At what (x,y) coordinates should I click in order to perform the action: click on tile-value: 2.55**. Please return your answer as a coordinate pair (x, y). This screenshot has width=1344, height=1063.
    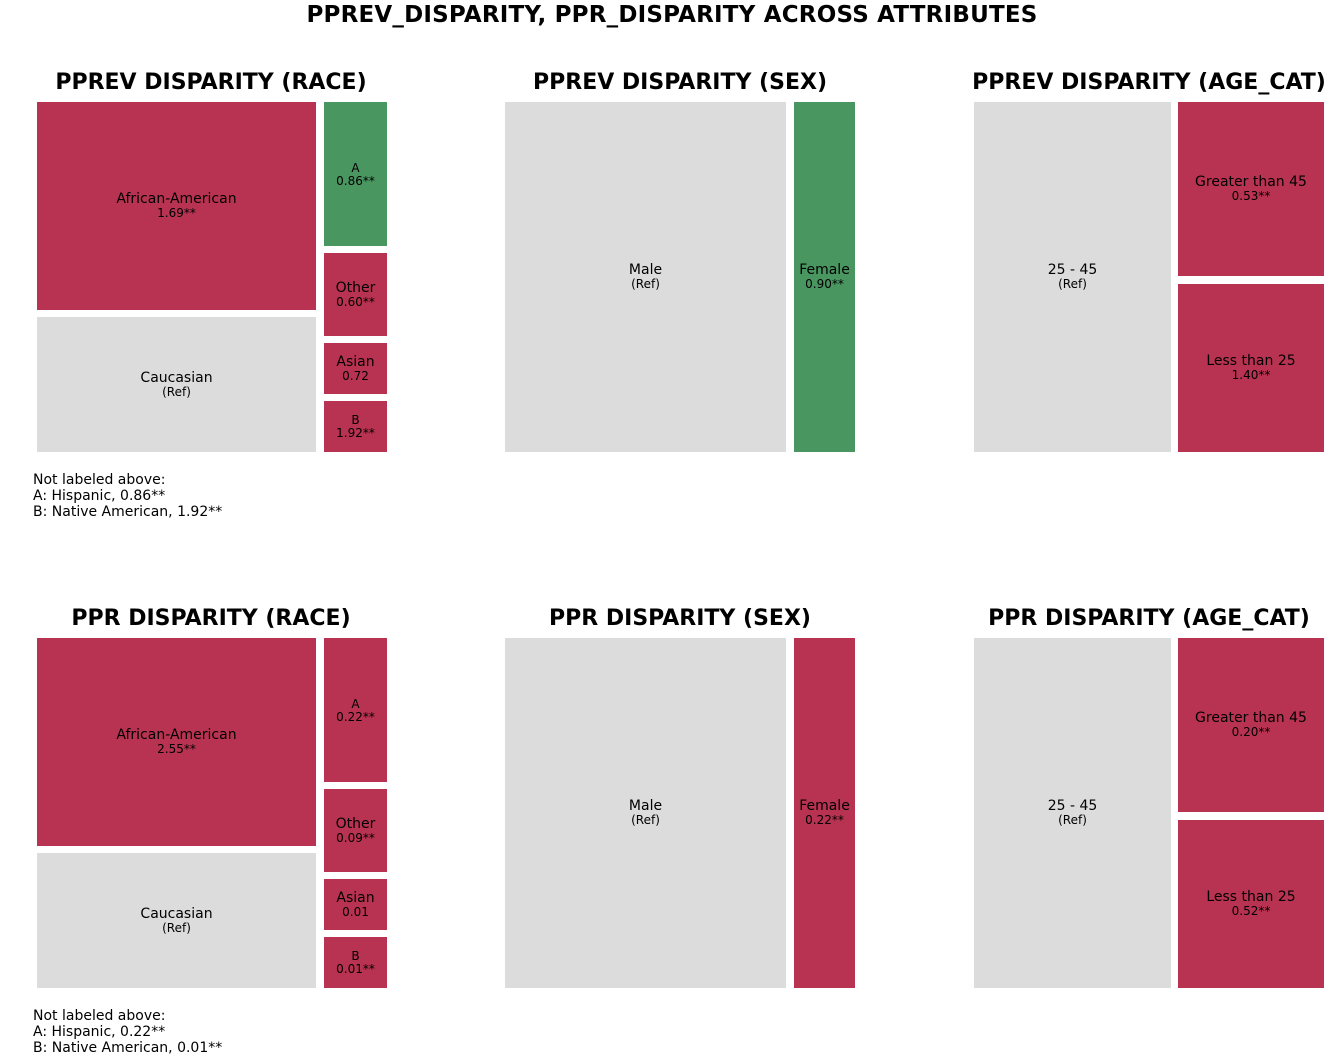
    Looking at the image, I should click on (176, 749).